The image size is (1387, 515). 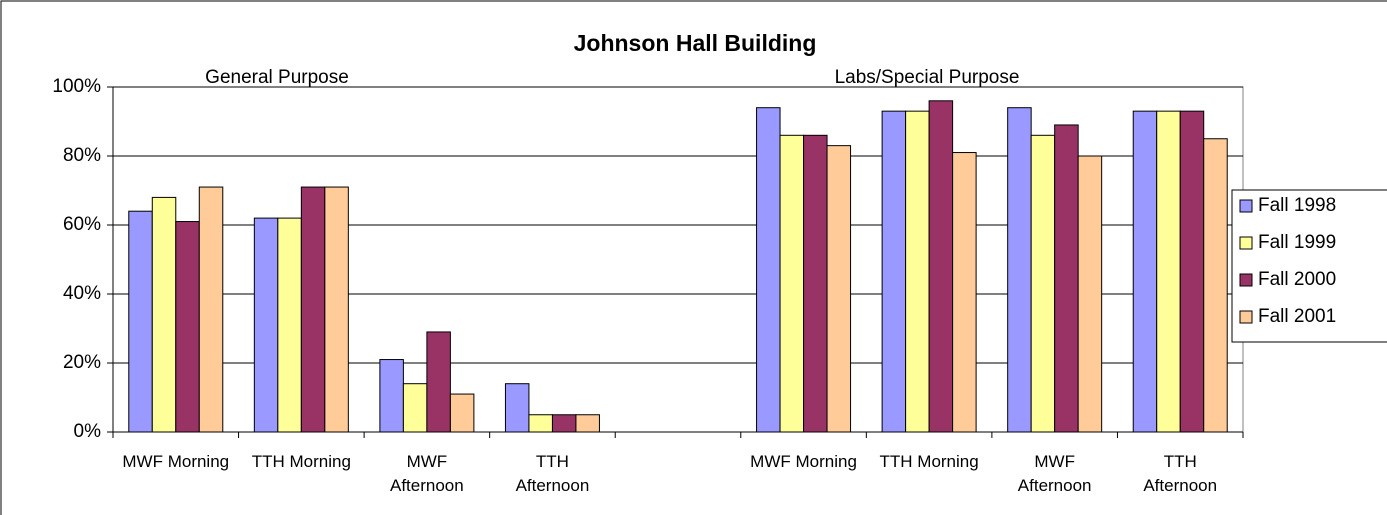 What do you see at coordinates (82, 362) in the screenshot?
I see `y-tick-label: 20%` at bounding box center [82, 362].